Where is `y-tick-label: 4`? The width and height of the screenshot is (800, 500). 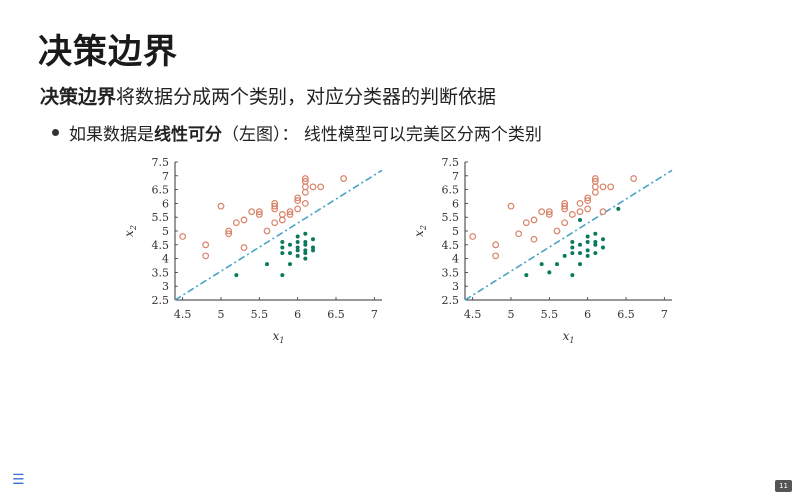
y-tick-label: 4 is located at coordinates (165, 259).